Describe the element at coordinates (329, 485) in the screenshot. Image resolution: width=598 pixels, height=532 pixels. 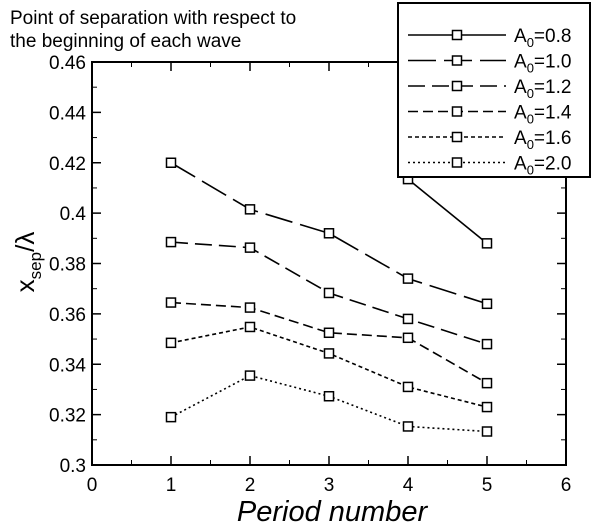
I see `x-tick-label: 3` at that location.